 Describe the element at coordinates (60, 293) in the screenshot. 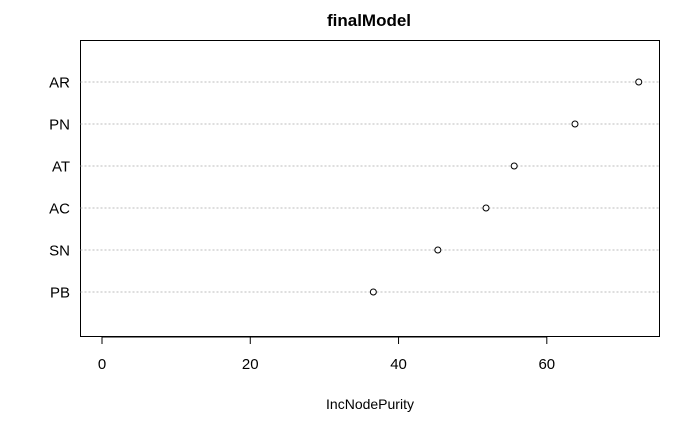

I see `y-label-pb: PB` at that location.